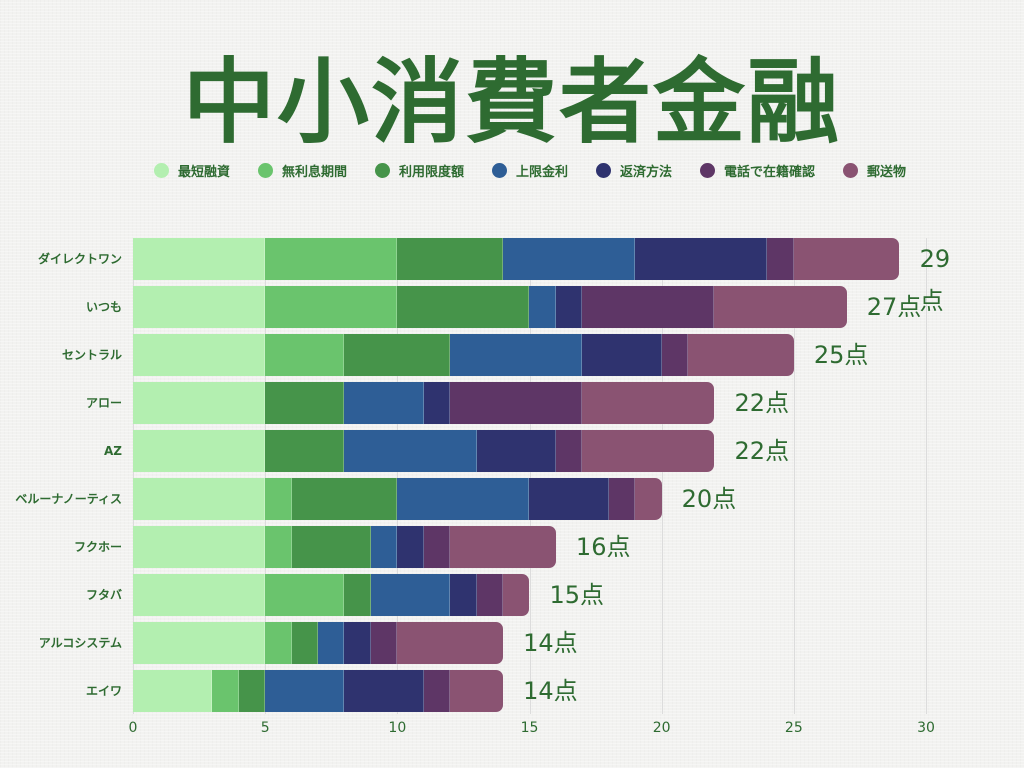 The height and width of the screenshot is (768, 1024). Describe the element at coordinates (113, 451) in the screenshot. I see `y-axis-label: AZ` at that location.